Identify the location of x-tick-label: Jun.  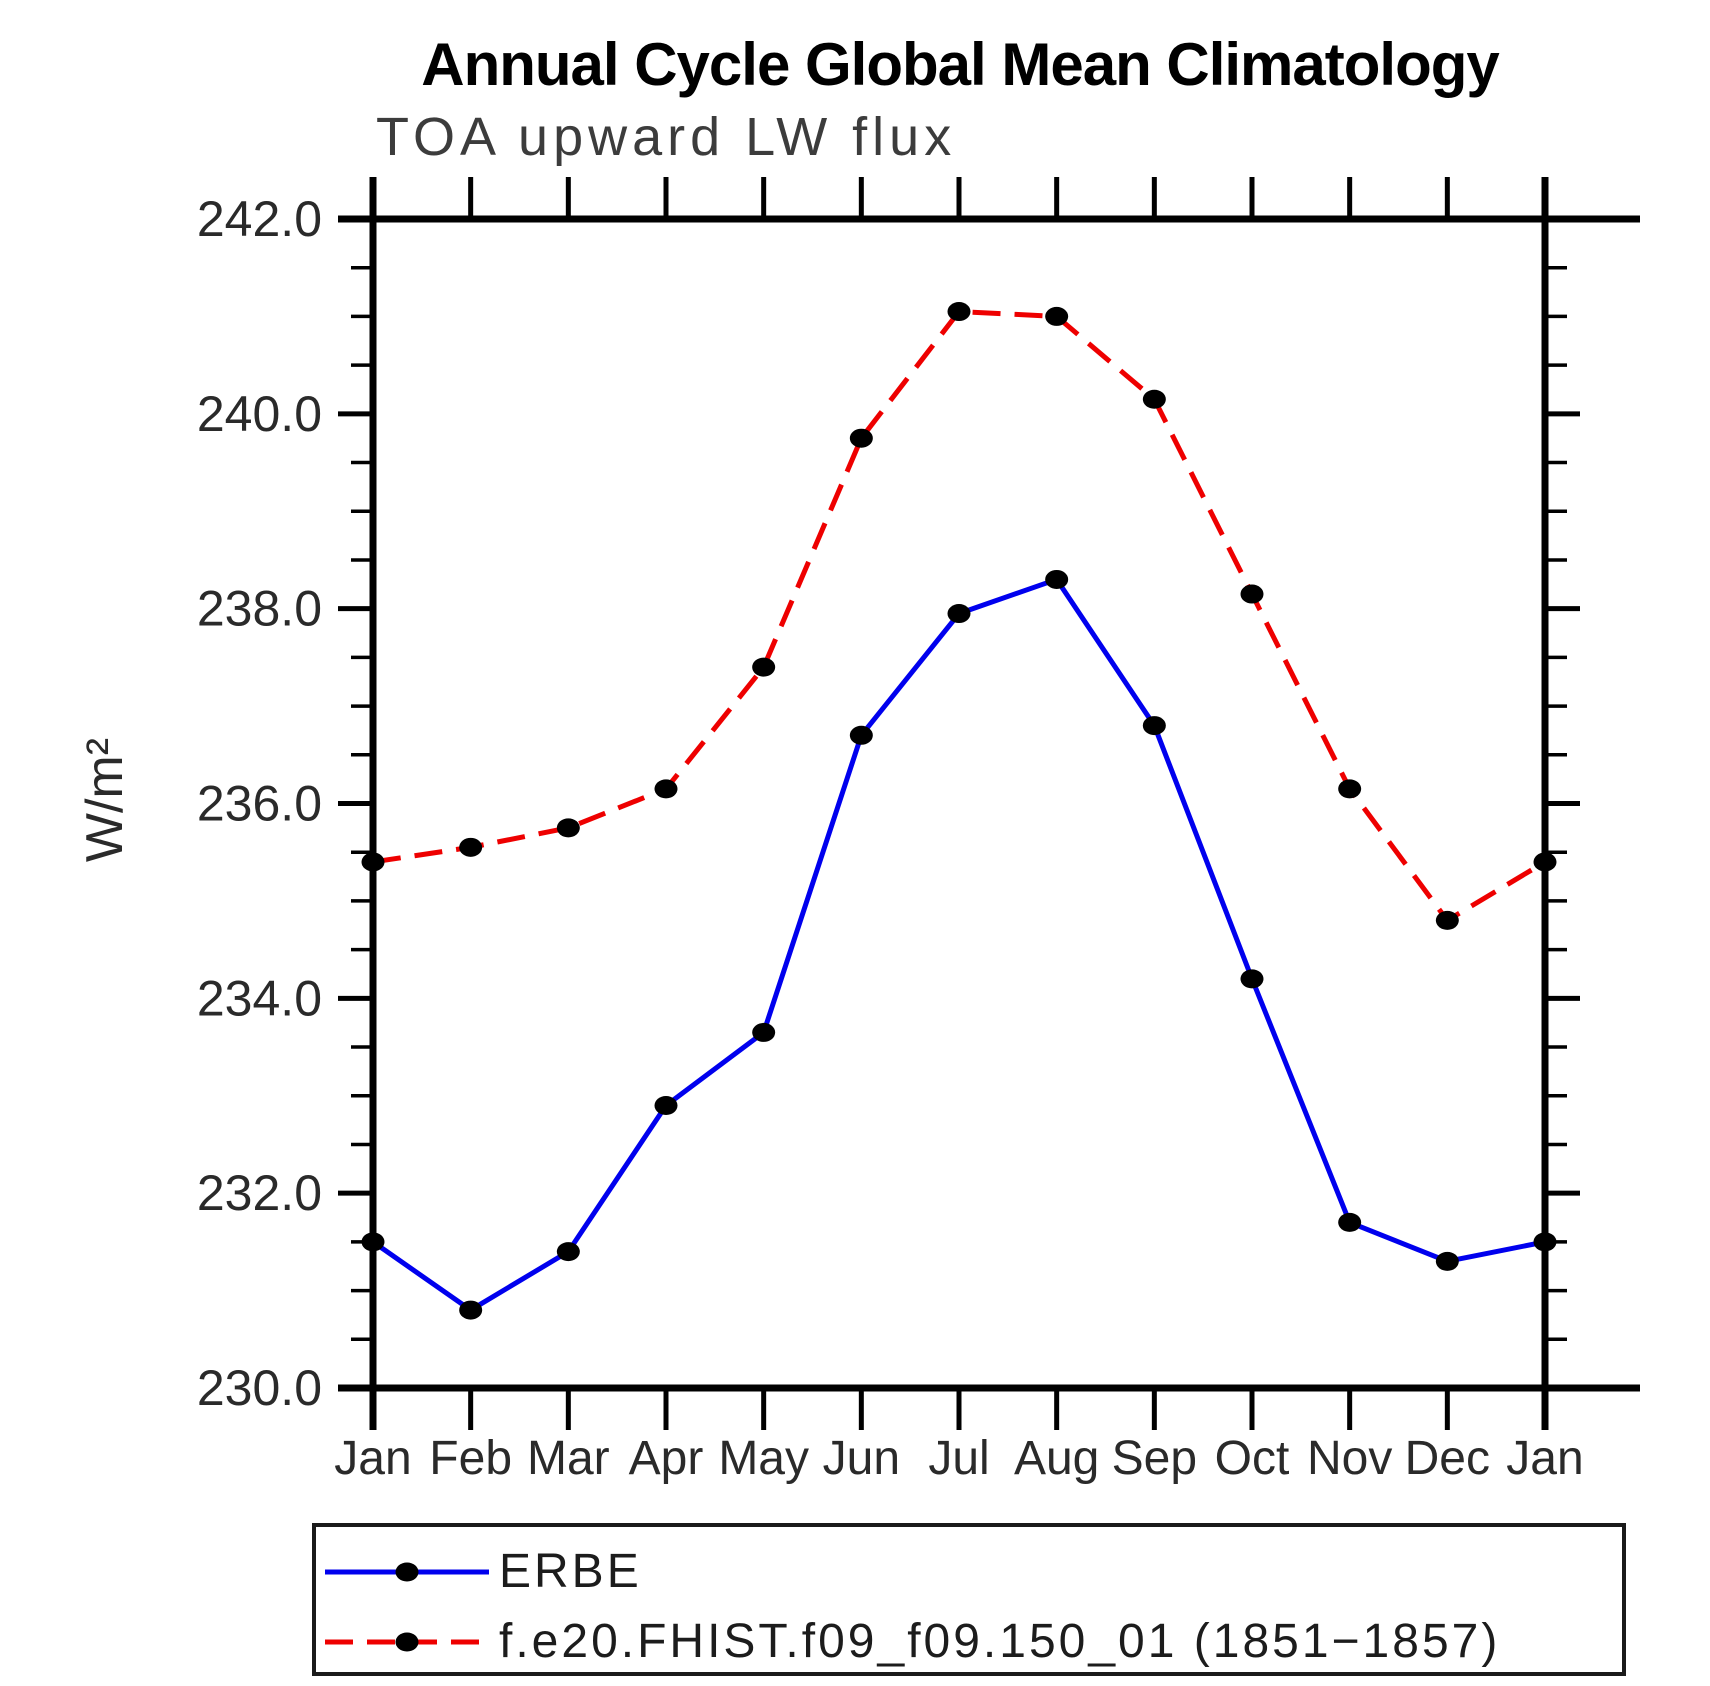
(861, 1458).